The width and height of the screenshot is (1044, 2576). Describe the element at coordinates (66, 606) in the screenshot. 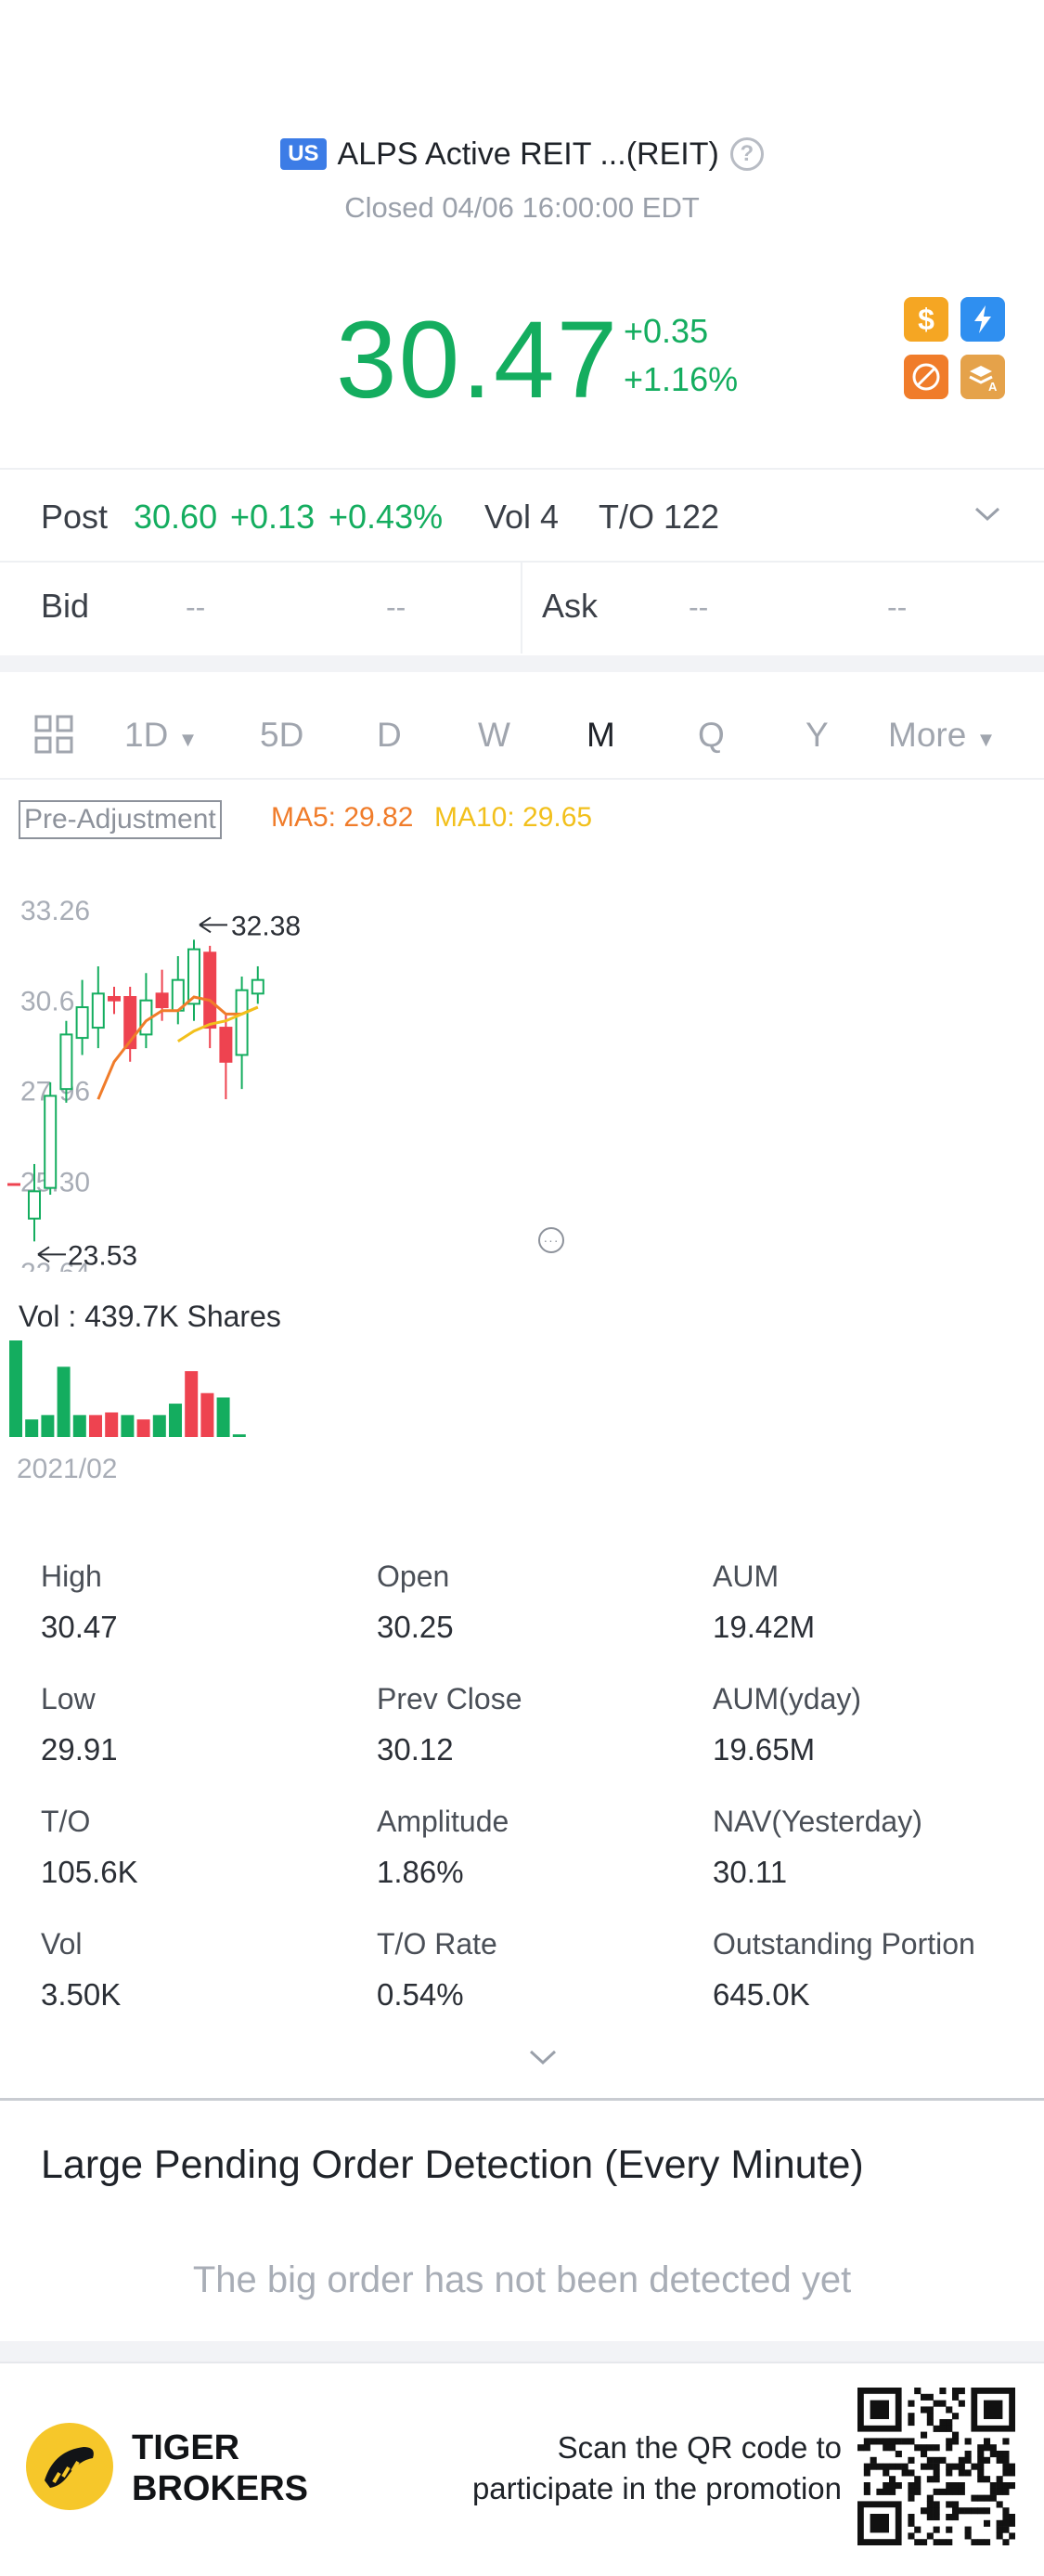

I see `bid-label: Bid` at that location.